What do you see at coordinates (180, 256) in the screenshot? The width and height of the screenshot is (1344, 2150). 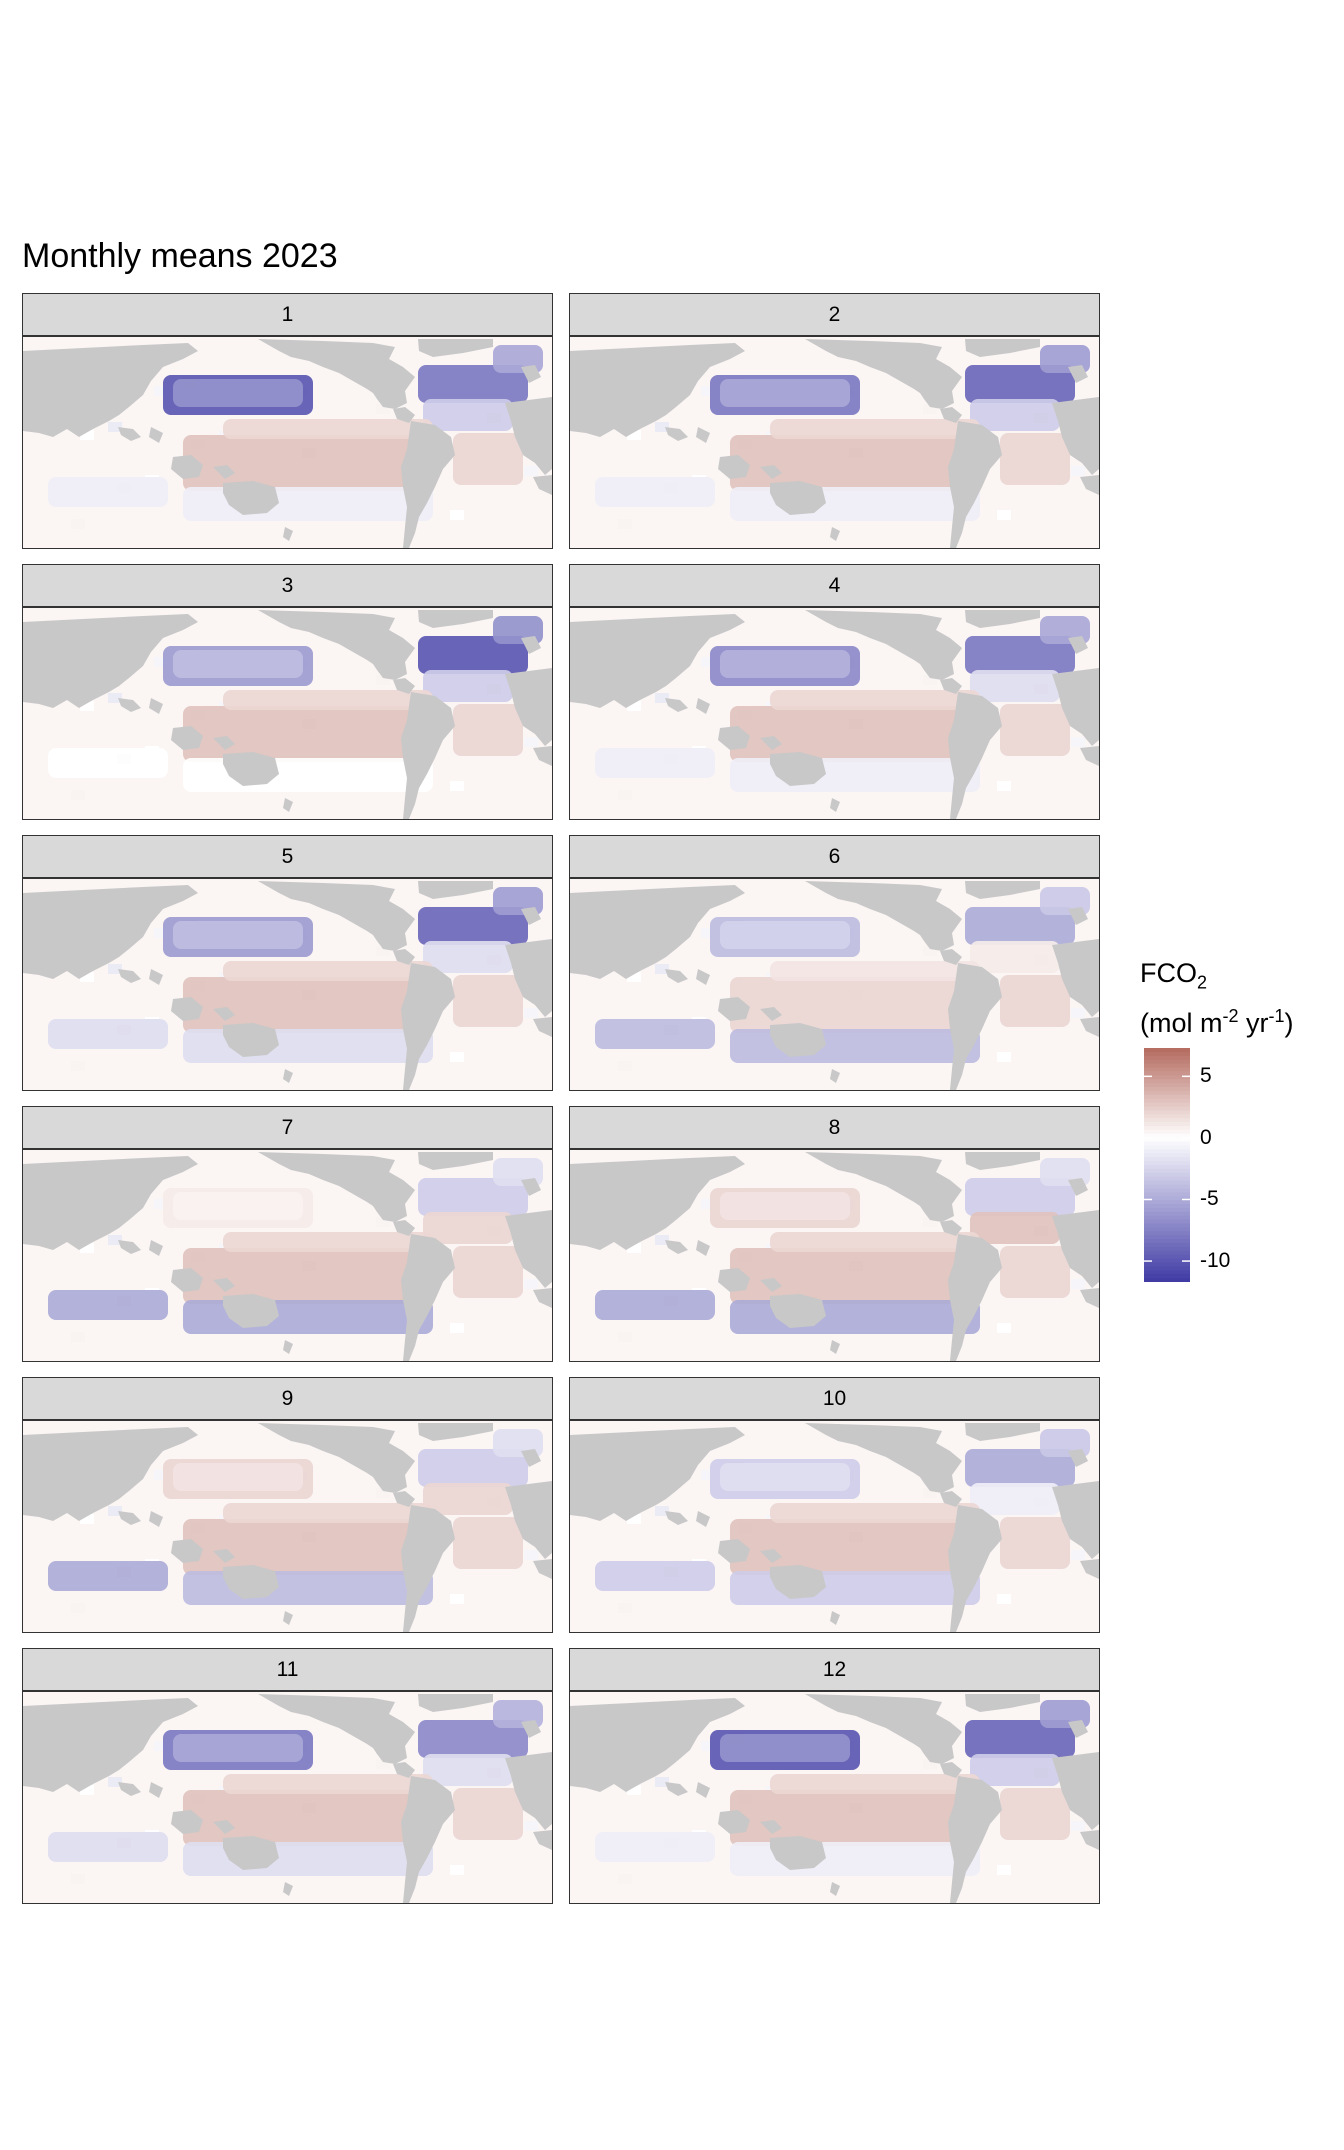 I see `chart-title: Monthly means 2023` at bounding box center [180, 256].